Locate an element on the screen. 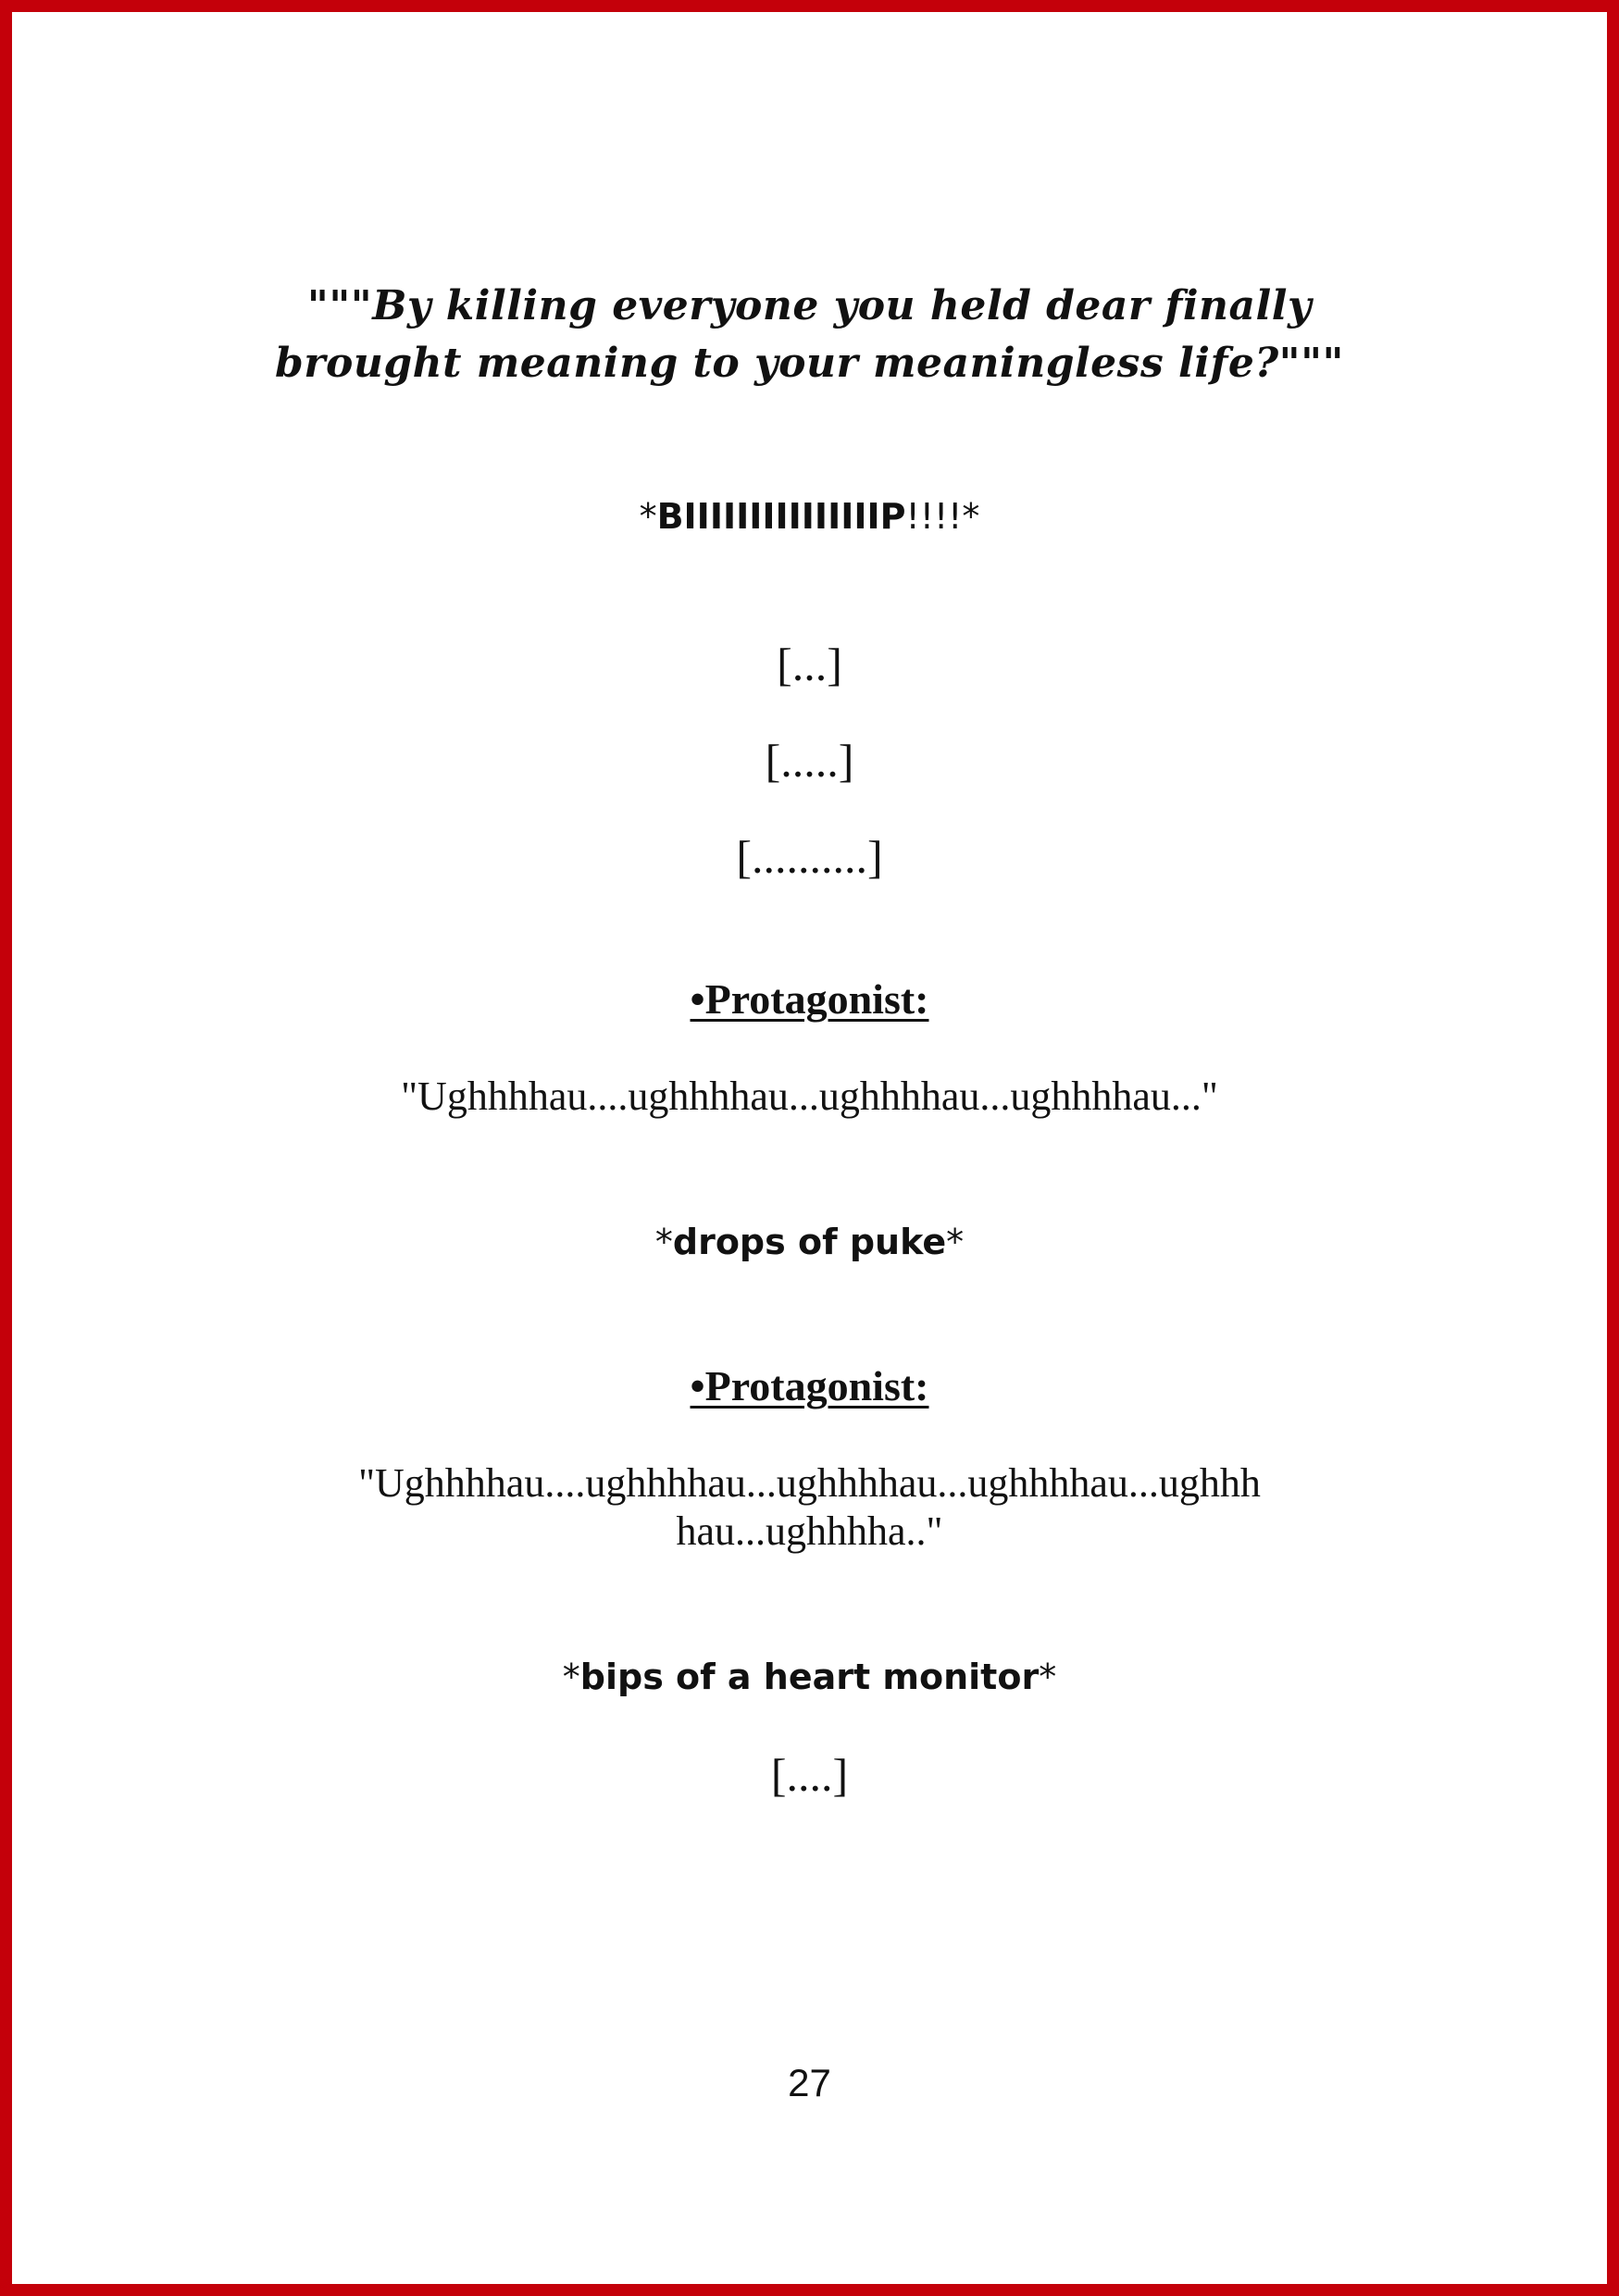  speaker-label-2: •Protagonist: is located at coordinates (810, 1386).